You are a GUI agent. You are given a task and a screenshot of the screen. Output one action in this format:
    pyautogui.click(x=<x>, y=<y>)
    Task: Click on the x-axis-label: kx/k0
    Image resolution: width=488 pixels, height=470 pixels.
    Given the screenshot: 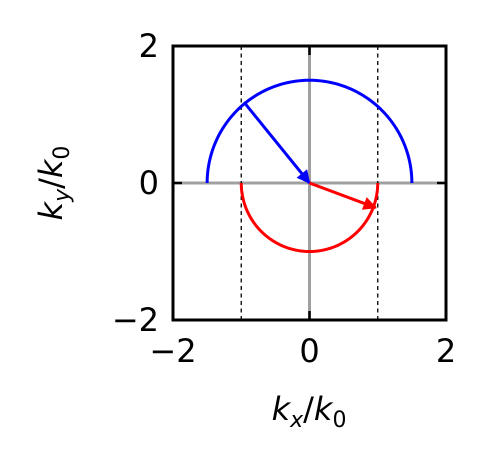 What is the action you would take?
    pyautogui.click(x=309, y=411)
    